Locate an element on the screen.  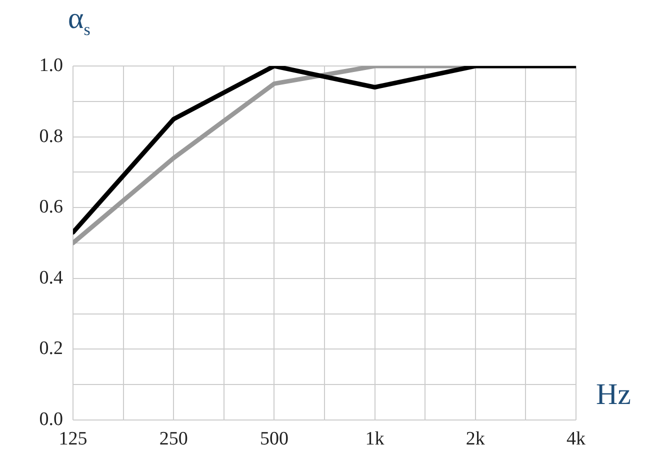
y-tick-label: 0.4 is located at coordinates (51, 277).